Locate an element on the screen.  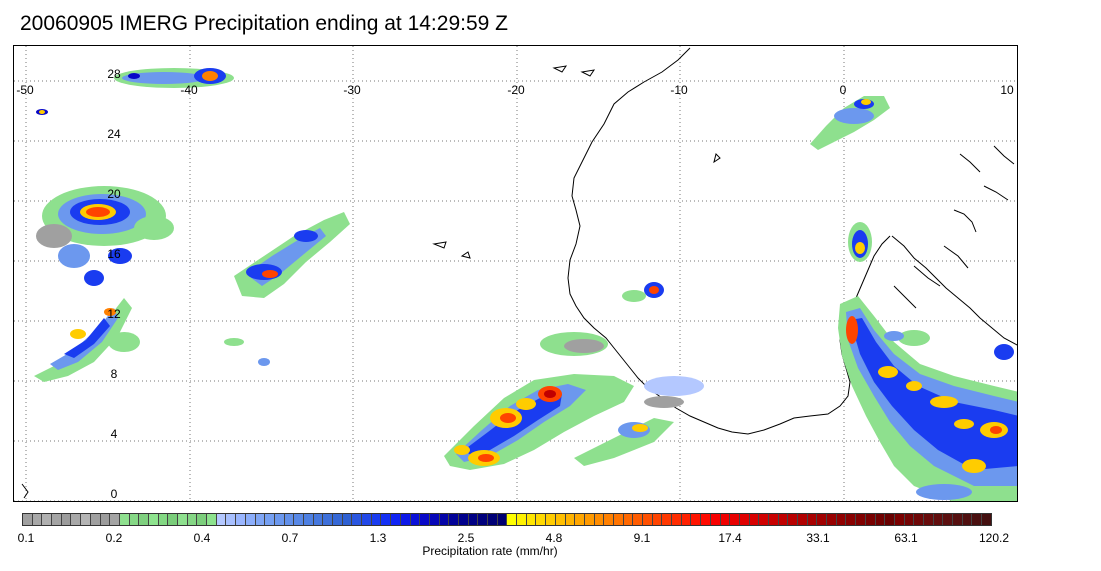
colorbar is located at coordinates (507, 519).